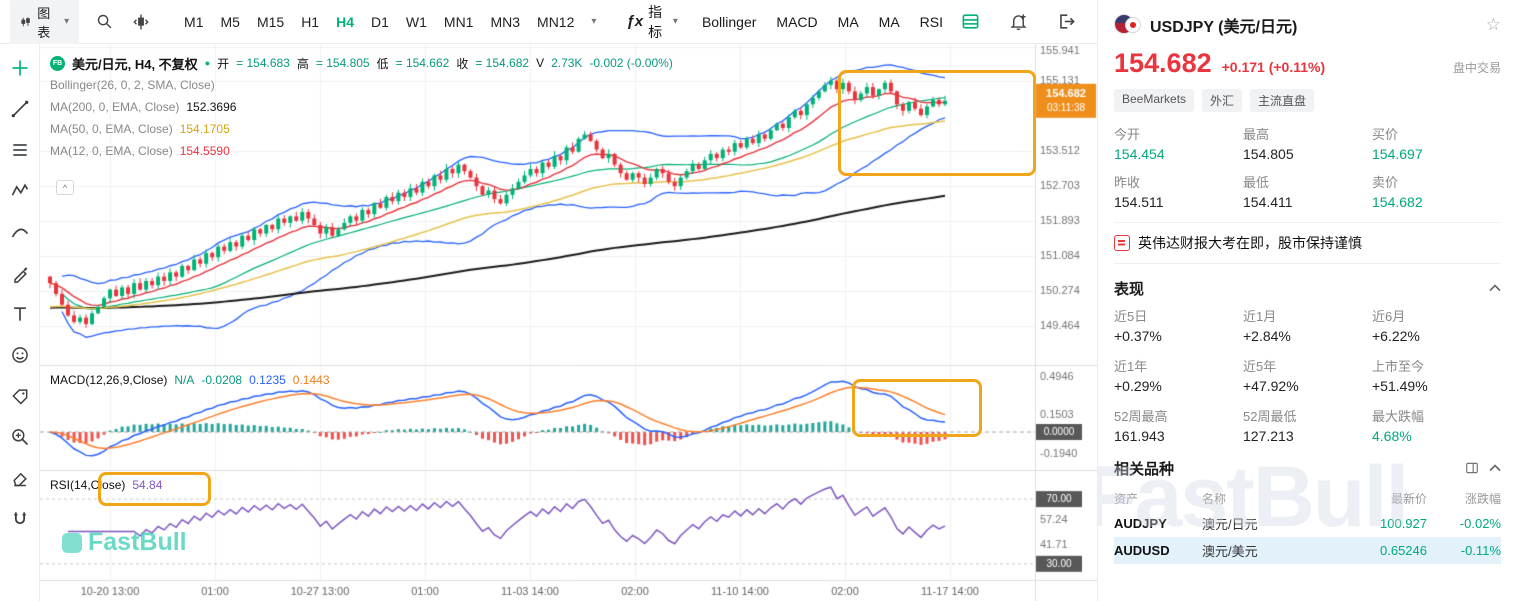 This screenshot has width=1517, height=601. I want to click on performance-item: 近1年 +0.29%, so click(1138, 376).